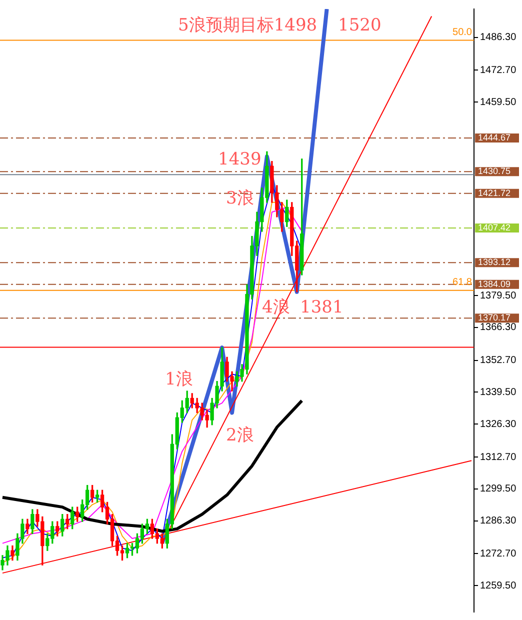 The height and width of the screenshot is (620, 522). What do you see at coordinates (498, 70) in the screenshot?
I see `y-tick-label: 1472.70` at bounding box center [498, 70].